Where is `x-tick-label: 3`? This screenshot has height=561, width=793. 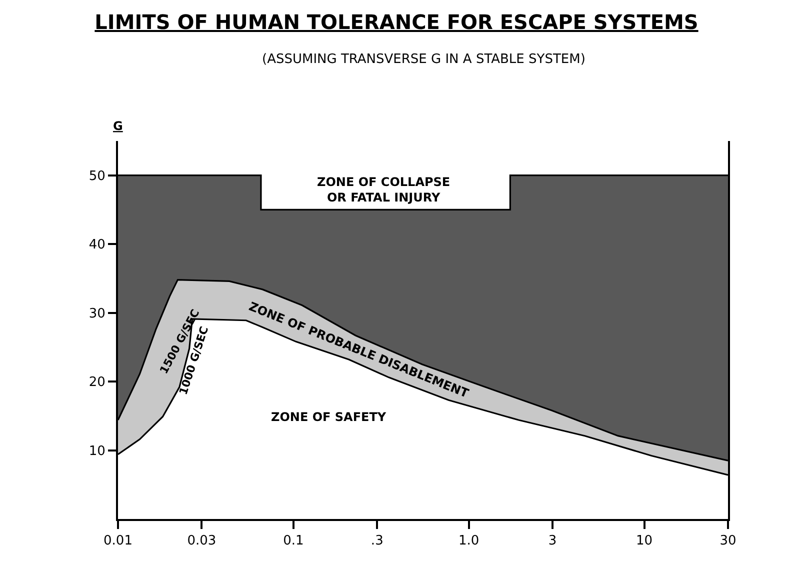 x-tick-label: 3 is located at coordinates (552, 541).